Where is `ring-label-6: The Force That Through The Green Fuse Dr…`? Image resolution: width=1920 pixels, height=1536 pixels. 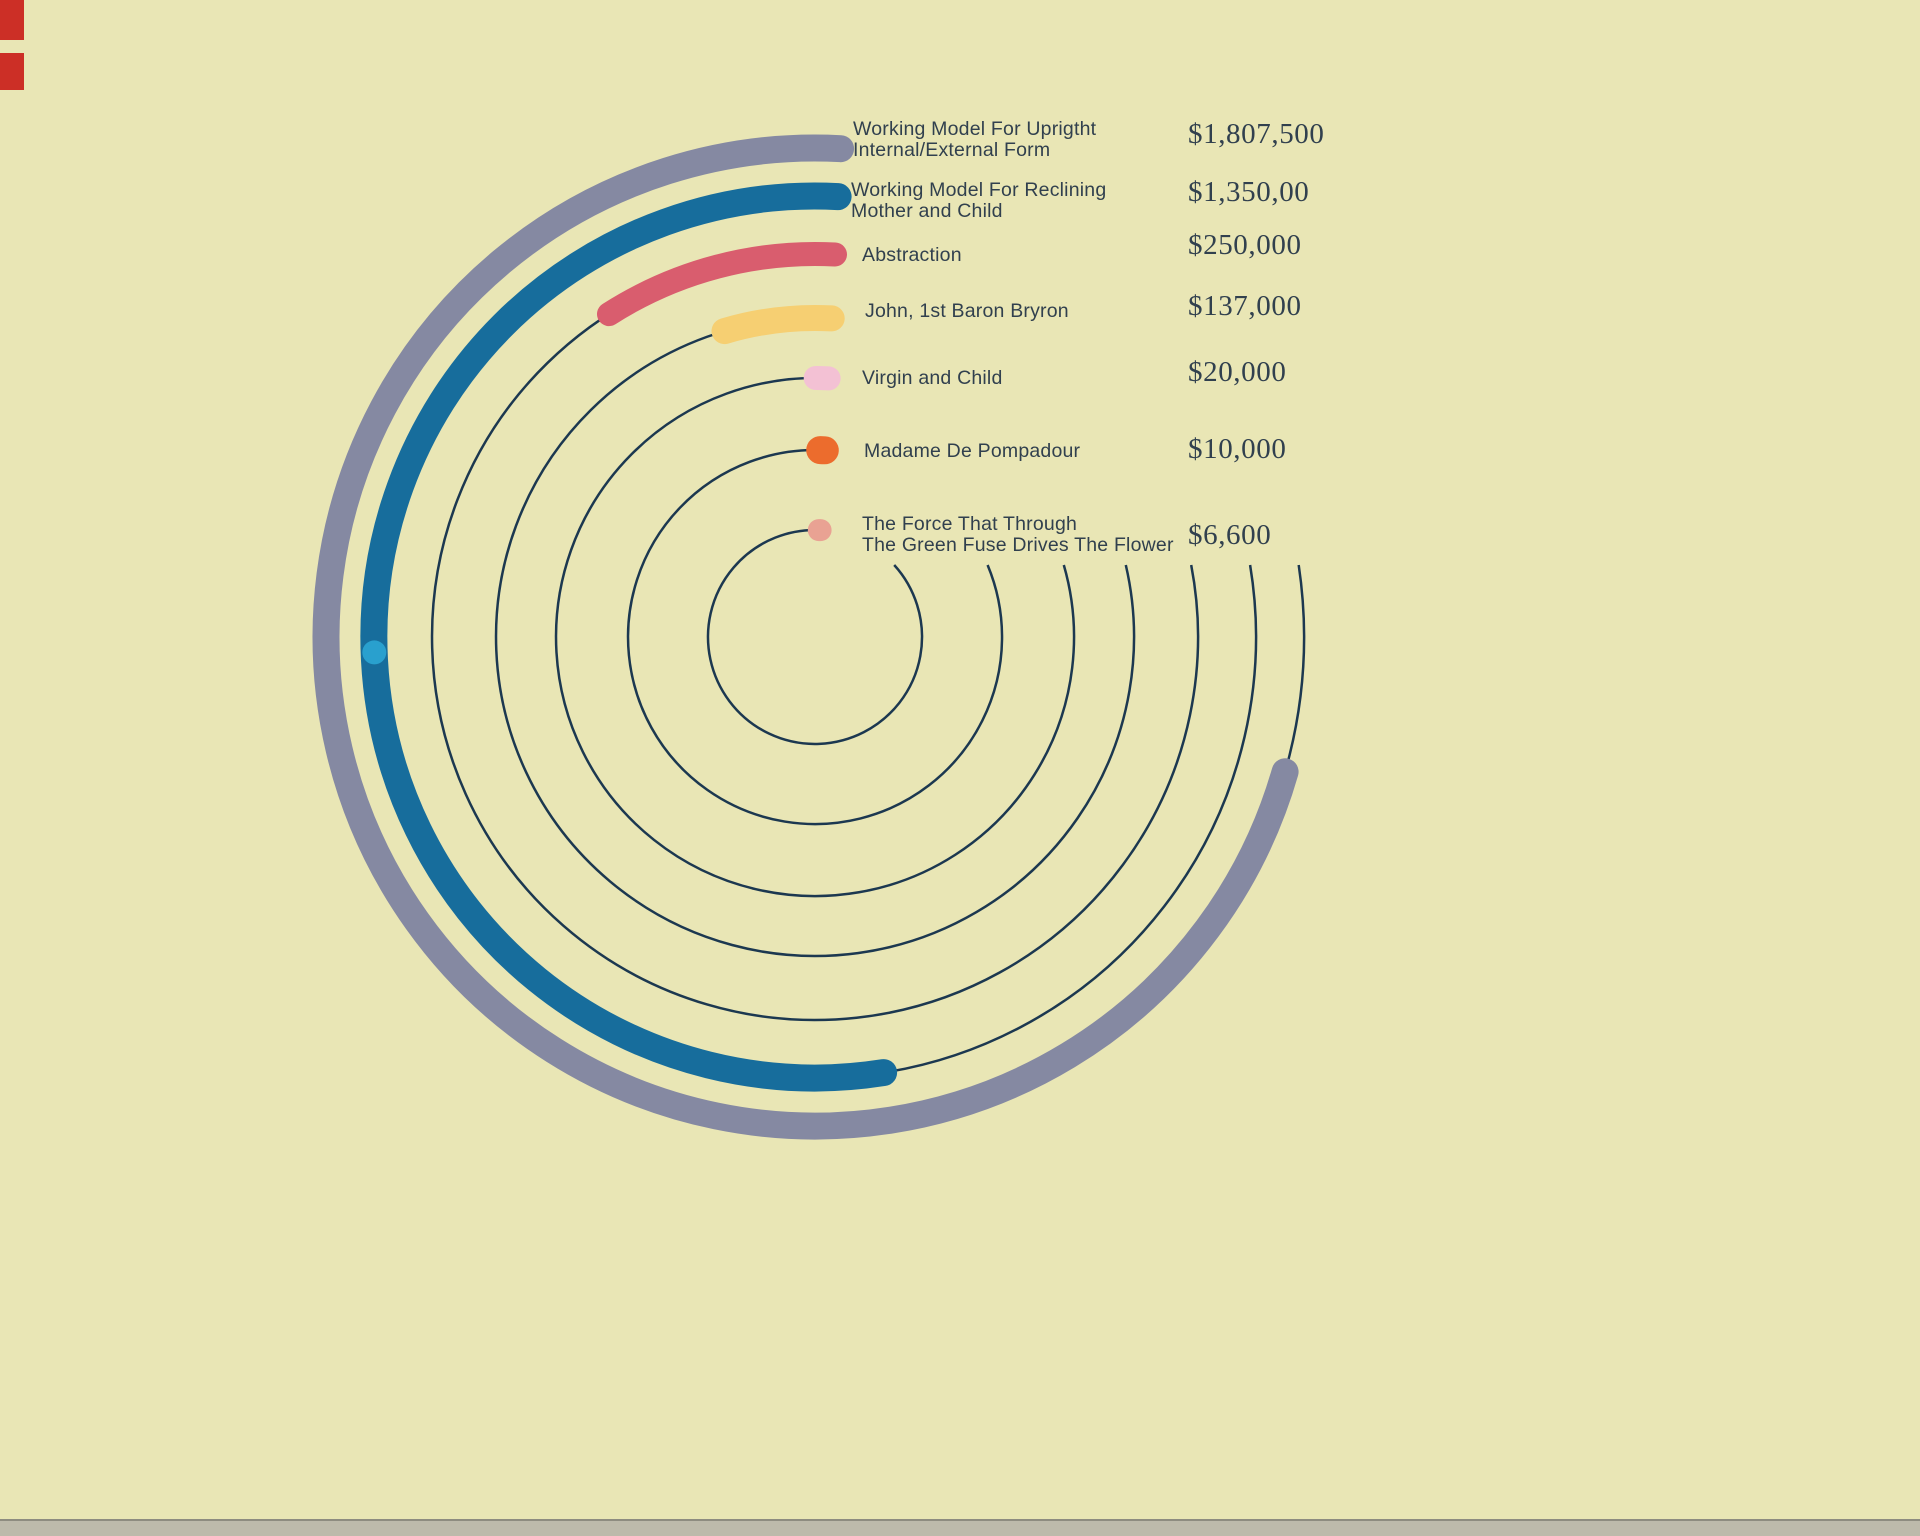 ring-label-6: The Force That Through The Green Fuse Dr… is located at coordinates (1018, 535).